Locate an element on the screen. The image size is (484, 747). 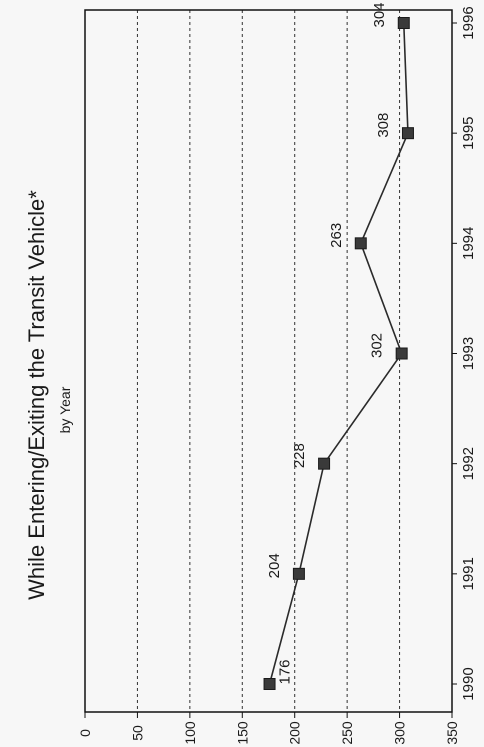
data-label: 263 is located at coordinates (336, 235).